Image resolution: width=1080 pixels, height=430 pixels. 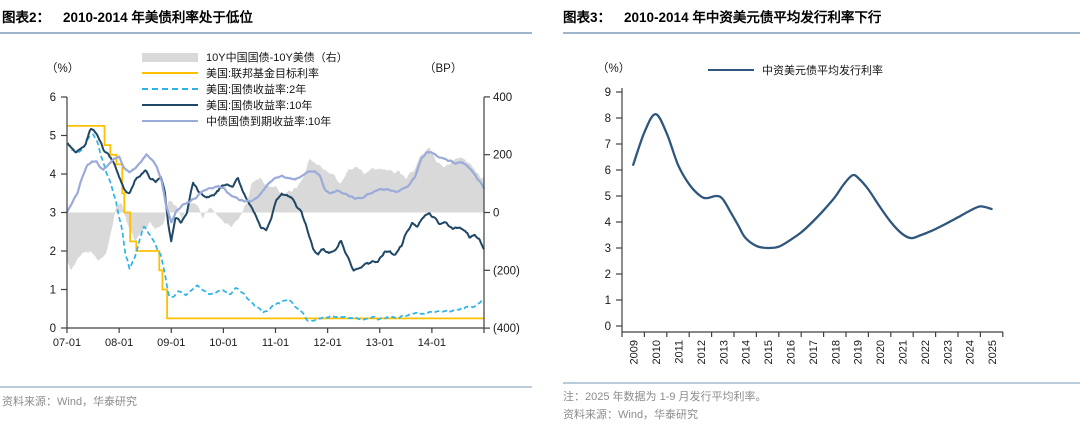 What do you see at coordinates (769, 352) in the screenshot?
I see `svg-text: 2015` at bounding box center [769, 352].